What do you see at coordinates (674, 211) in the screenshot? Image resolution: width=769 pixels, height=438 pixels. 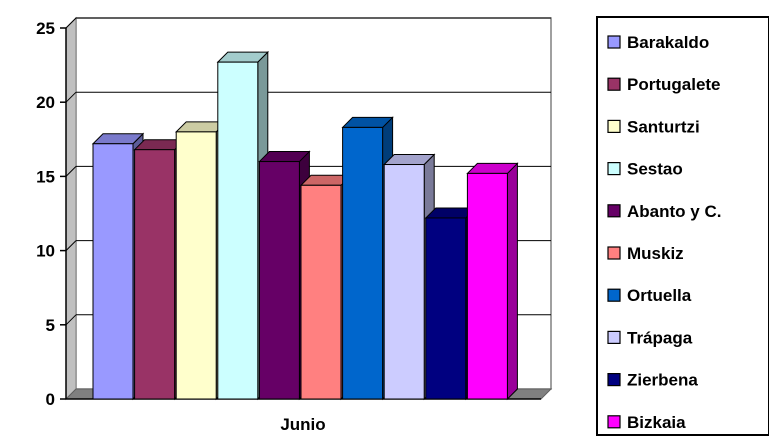 I see `legend-label: Abanto y C.` at bounding box center [674, 211].